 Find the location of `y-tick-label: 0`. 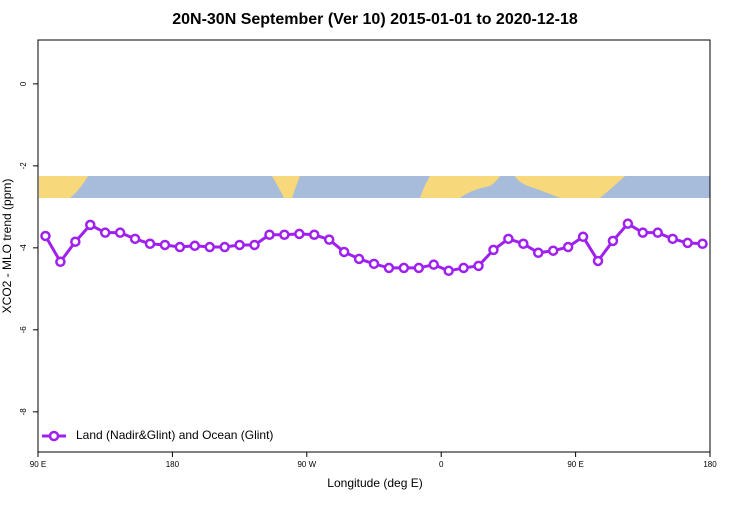

y-tick-label: 0 is located at coordinates (23, 83).